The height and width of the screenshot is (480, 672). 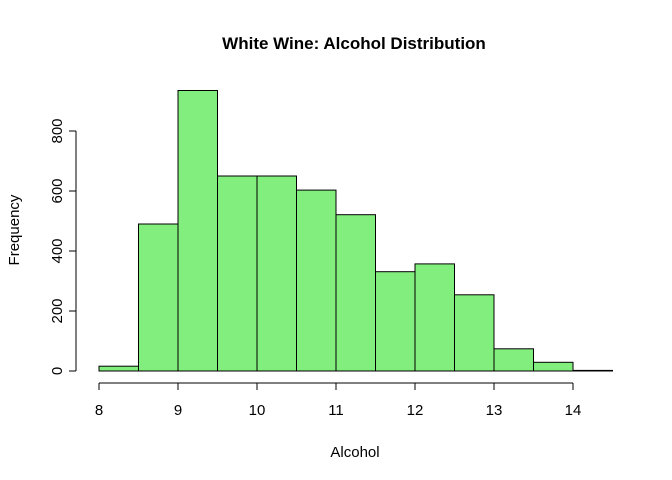 What do you see at coordinates (257, 410) in the screenshot?
I see `x-tick-label: 10` at bounding box center [257, 410].